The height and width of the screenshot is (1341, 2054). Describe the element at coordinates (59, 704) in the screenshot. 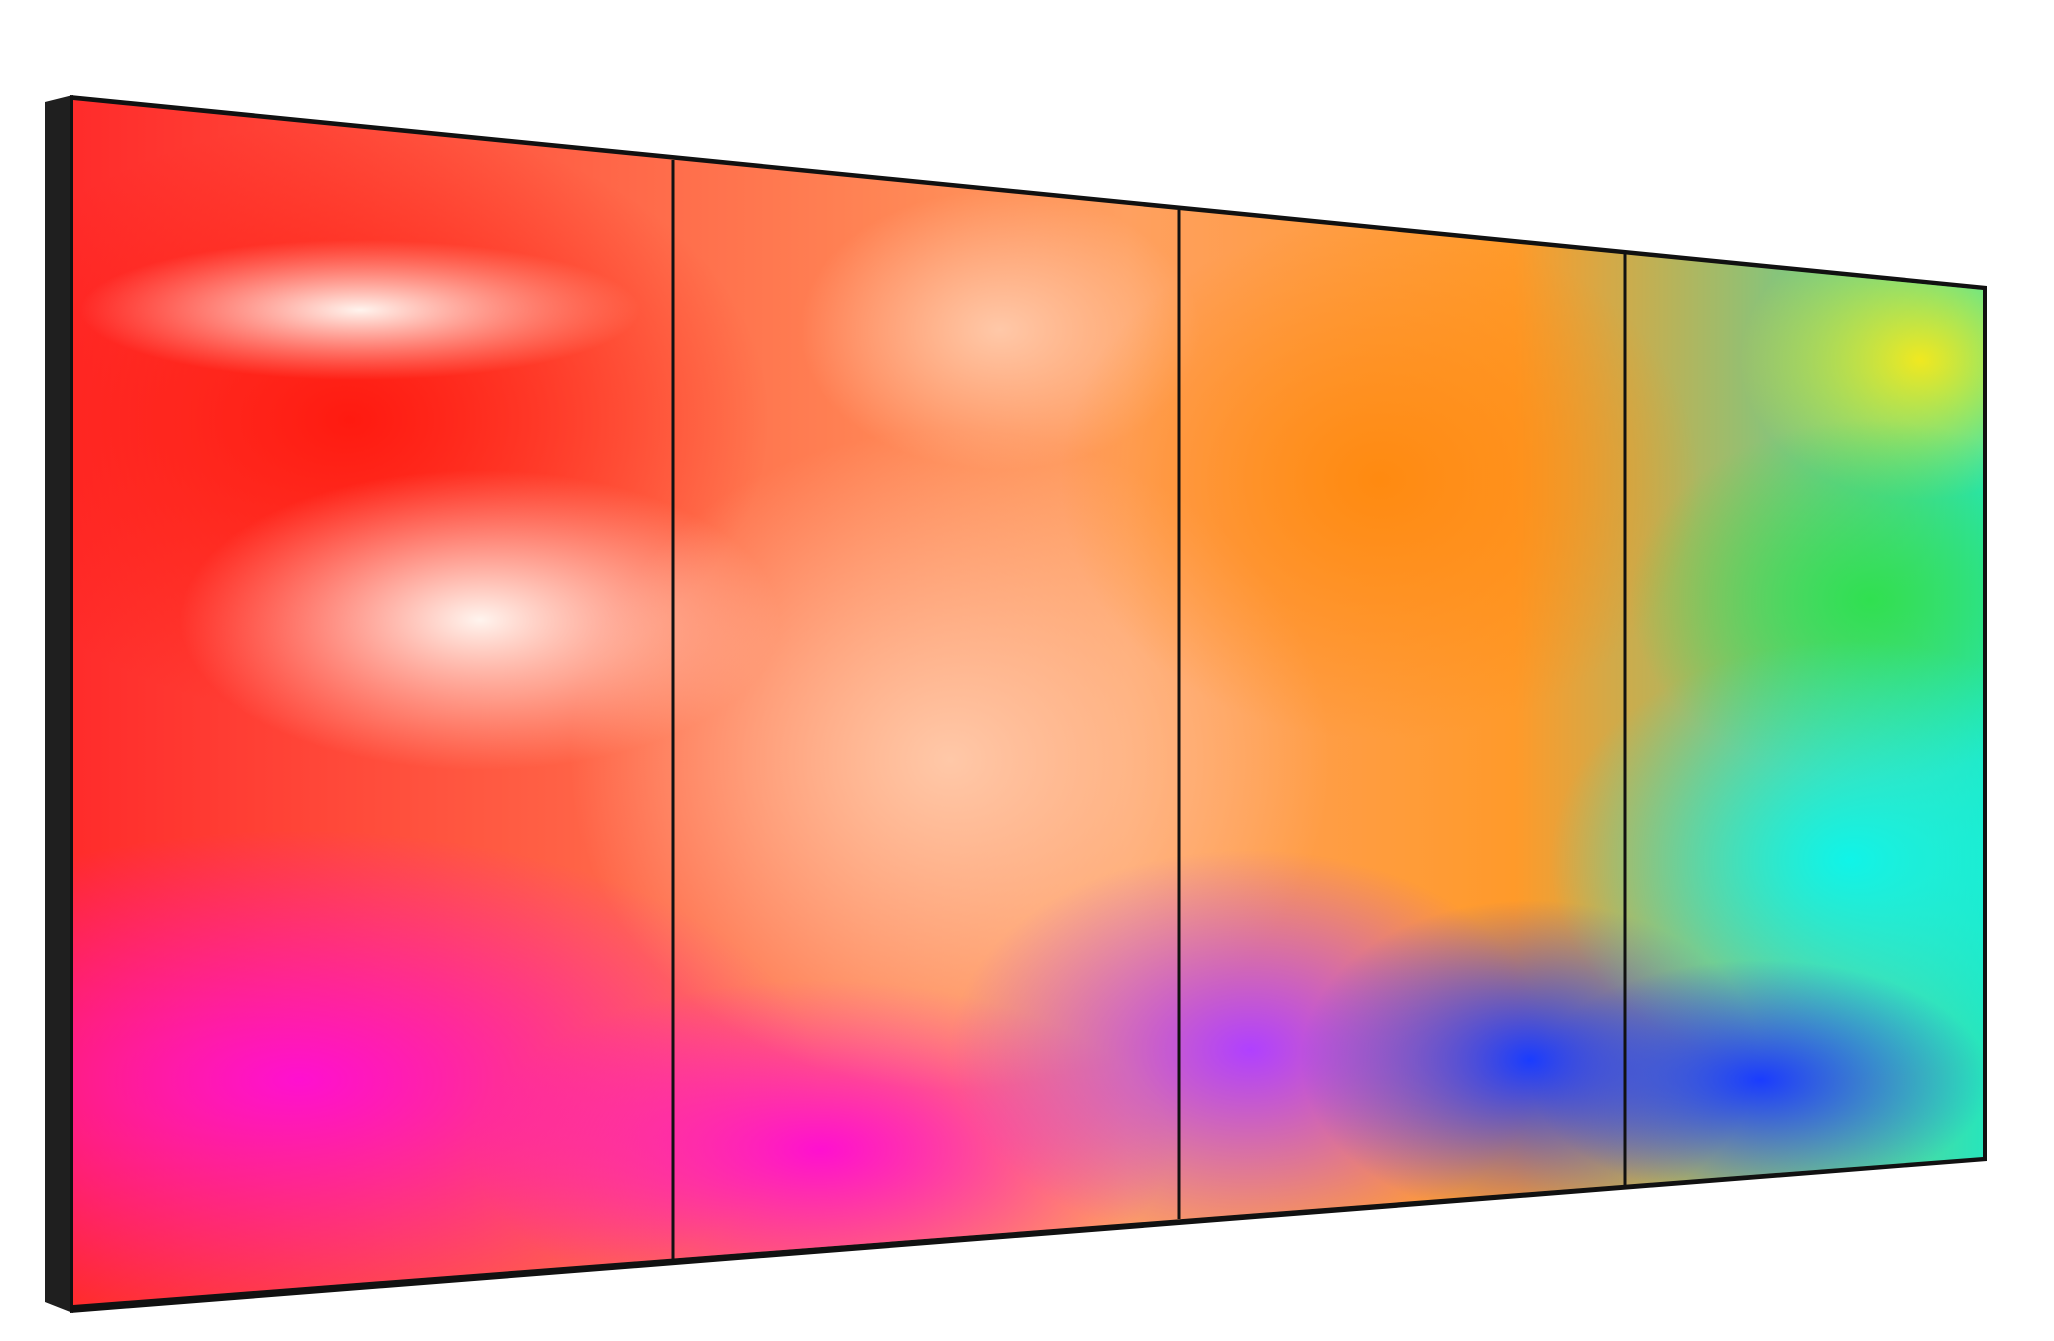

I see `wall-side-frame` at that location.